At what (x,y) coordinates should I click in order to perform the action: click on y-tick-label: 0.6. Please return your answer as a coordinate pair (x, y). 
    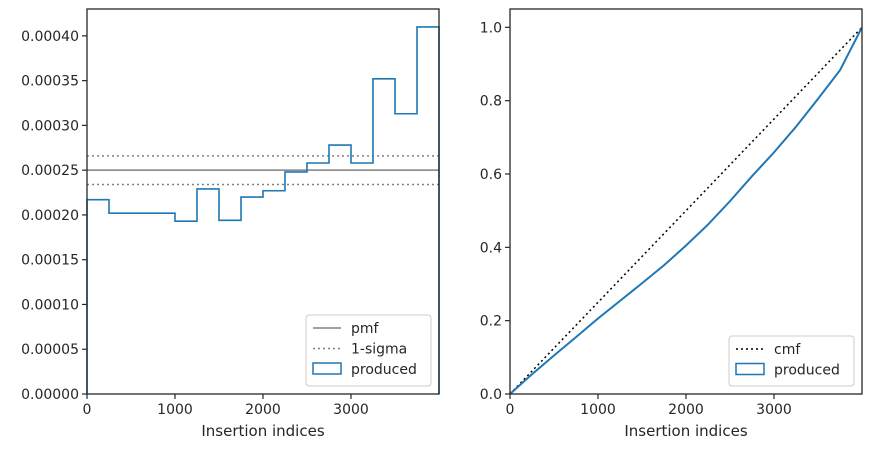
    Looking at the image, I should click on (491, 175).